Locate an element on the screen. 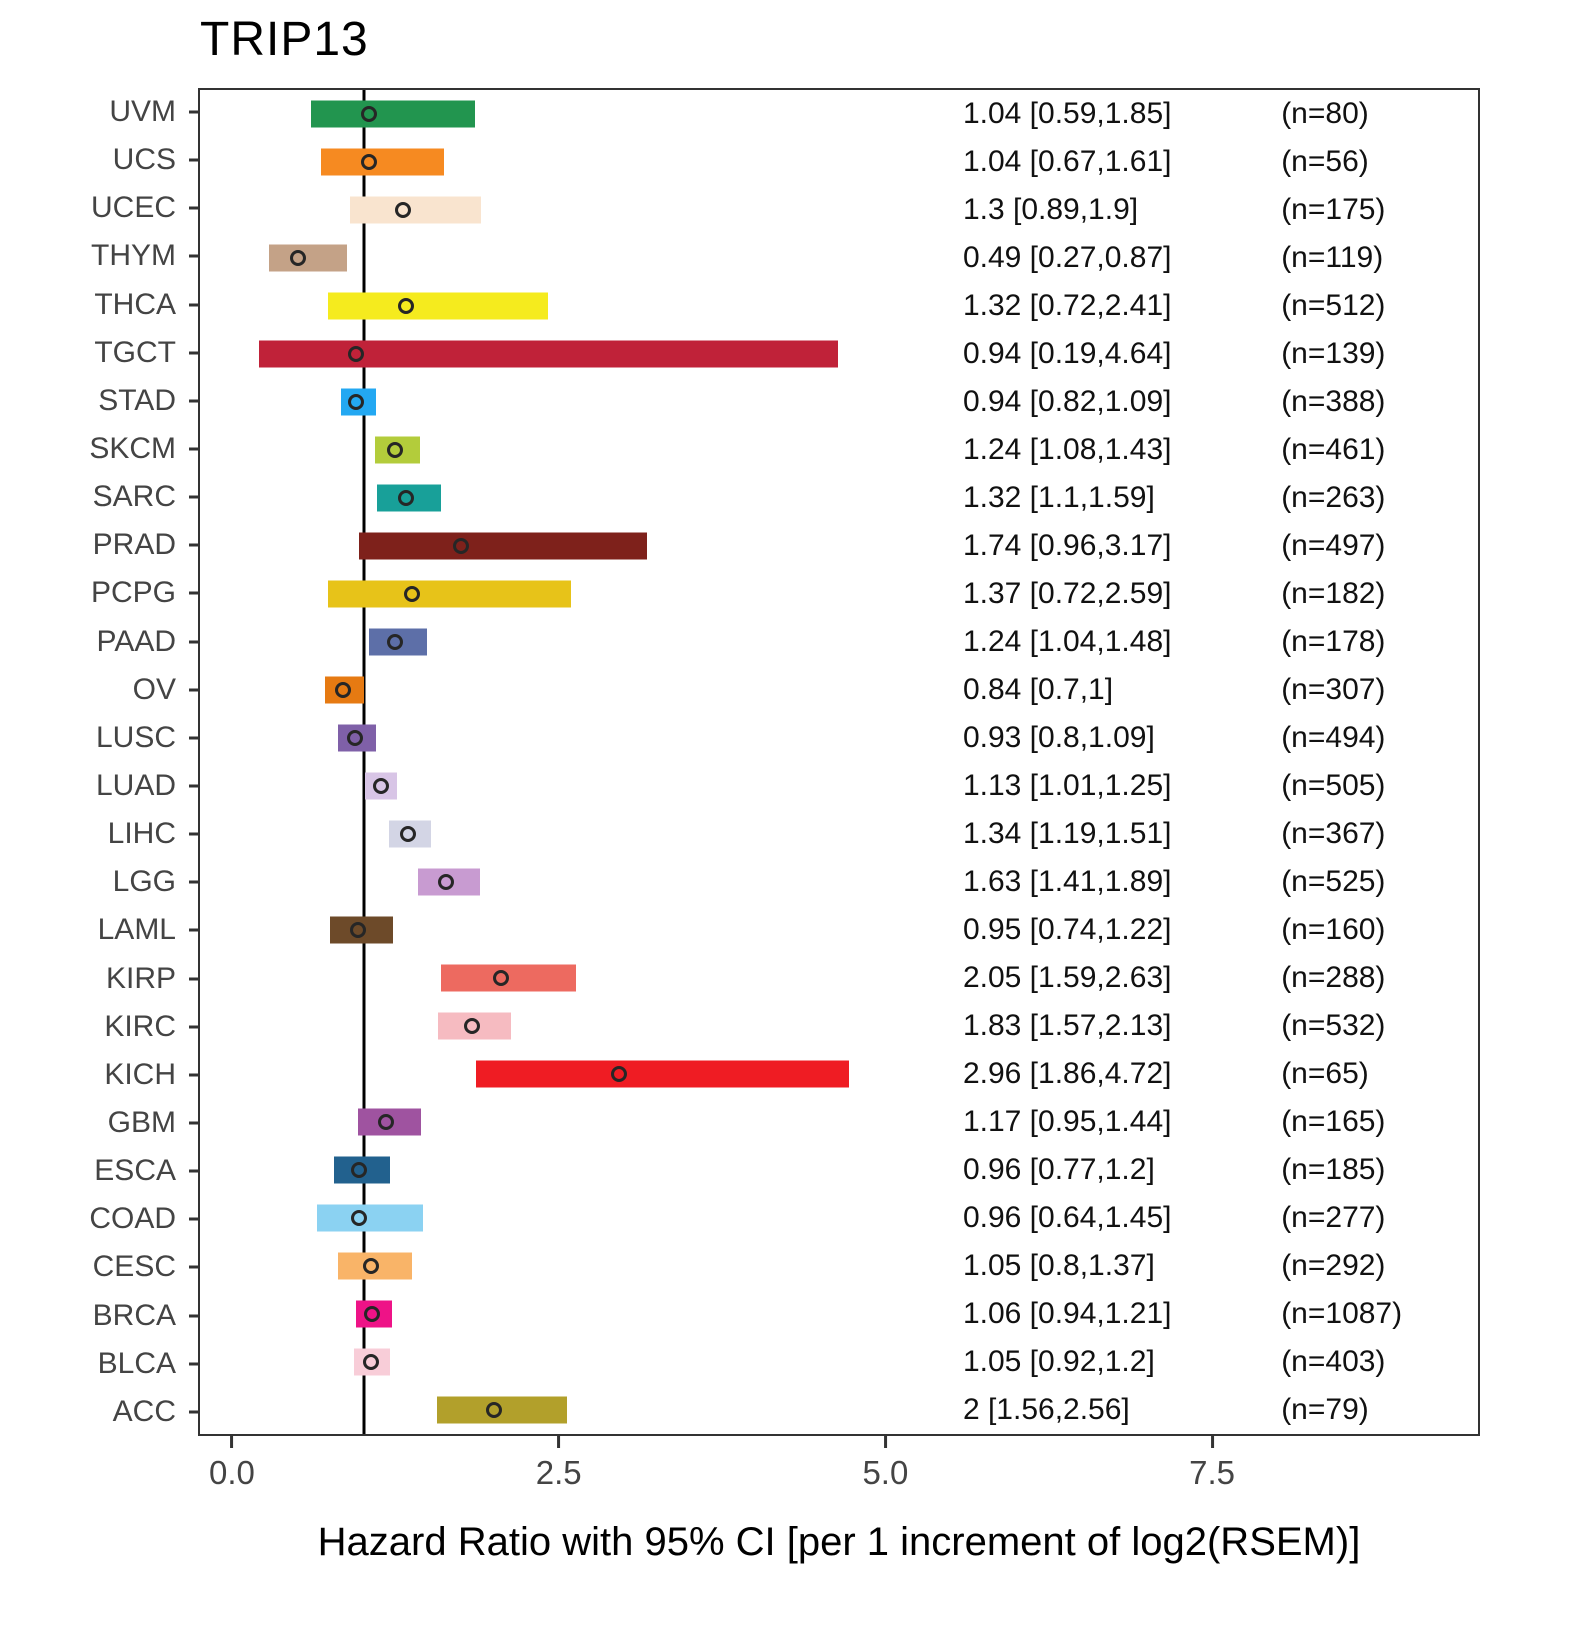 This screenshot has width=1590, height=1650. sample-size-text: (n=65) is located at coordinates (1325, 1073).